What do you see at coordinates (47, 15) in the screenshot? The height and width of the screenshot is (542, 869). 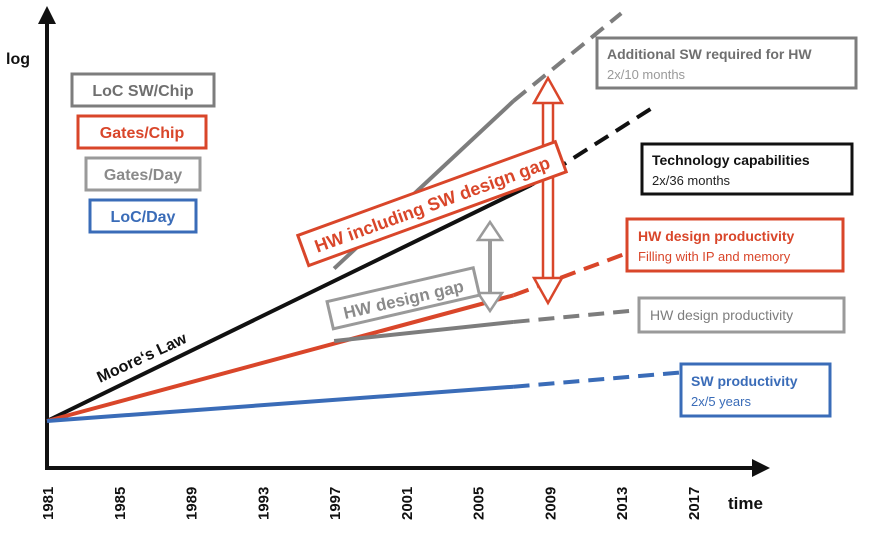 I see `y-axis-arrowhead` at bounding box center [47, 15].